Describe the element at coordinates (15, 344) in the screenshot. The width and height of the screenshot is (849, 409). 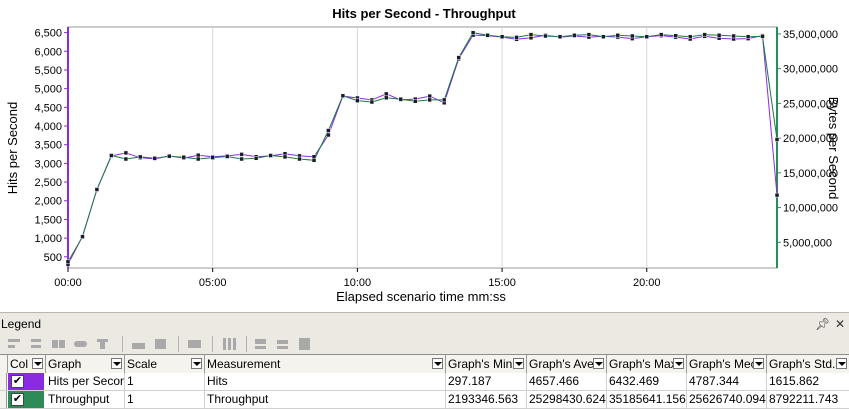
I see `toolbar-add-icon` at that location.